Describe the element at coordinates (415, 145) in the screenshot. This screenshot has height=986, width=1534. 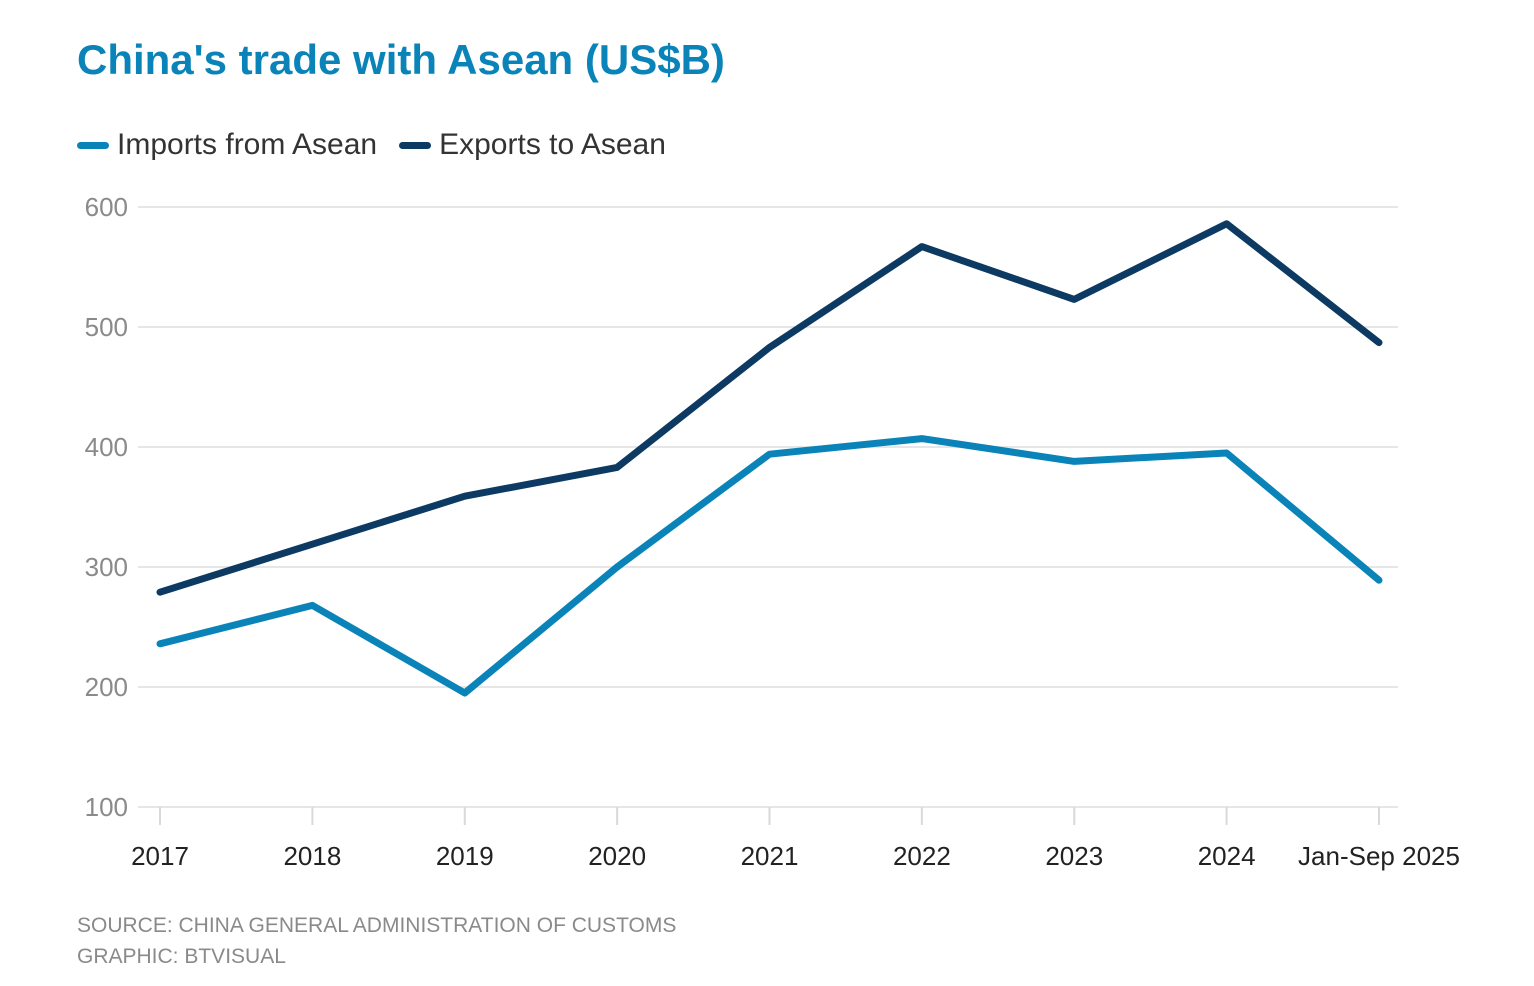
I see `legend-swatch-exports` at that location.